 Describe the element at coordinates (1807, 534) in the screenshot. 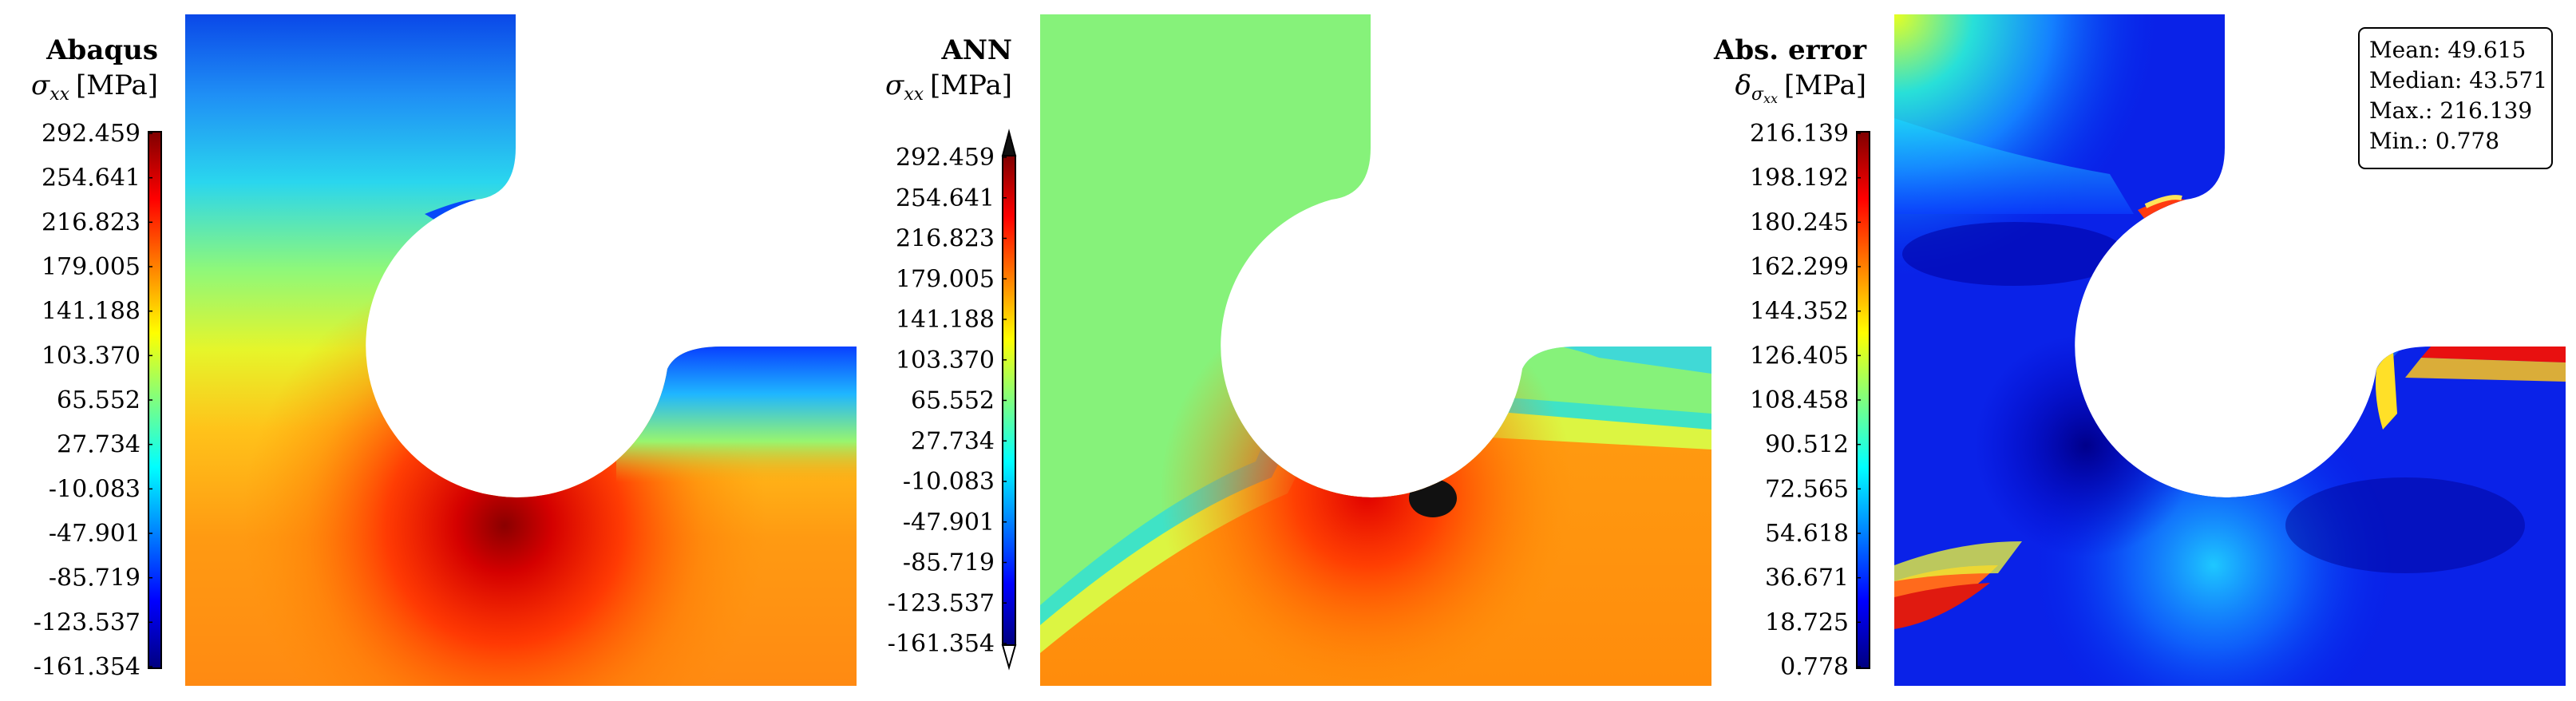

I see `colorbar-tick-label: 54.618` at that location.